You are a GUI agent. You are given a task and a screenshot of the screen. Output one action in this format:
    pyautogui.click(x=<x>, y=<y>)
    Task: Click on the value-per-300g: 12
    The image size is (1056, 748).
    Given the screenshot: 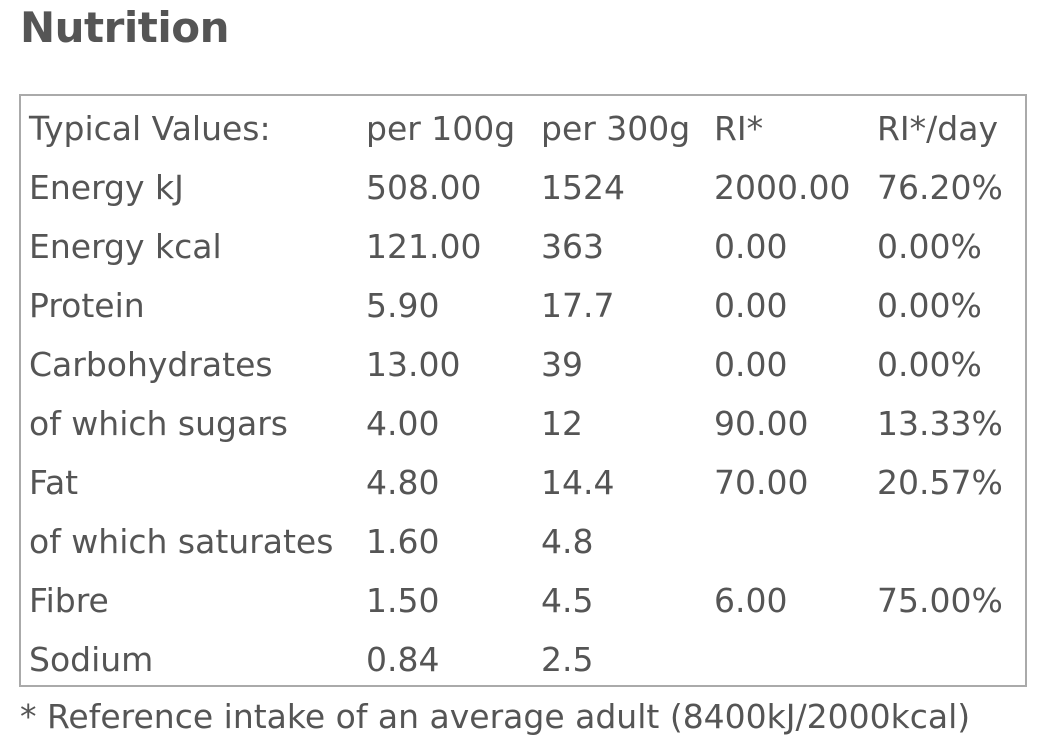 What is the action you would take?
    pyautogui.click(x=562, y=423)
    